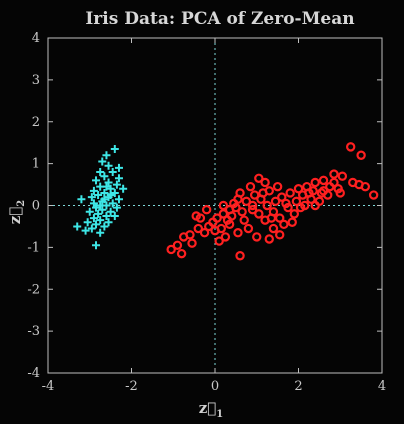 The height and width of the screenshot is (424, 404). Describe the element at coordinates (48, 386) in the screenshot. I see `x-tick-label: -4` at that location.